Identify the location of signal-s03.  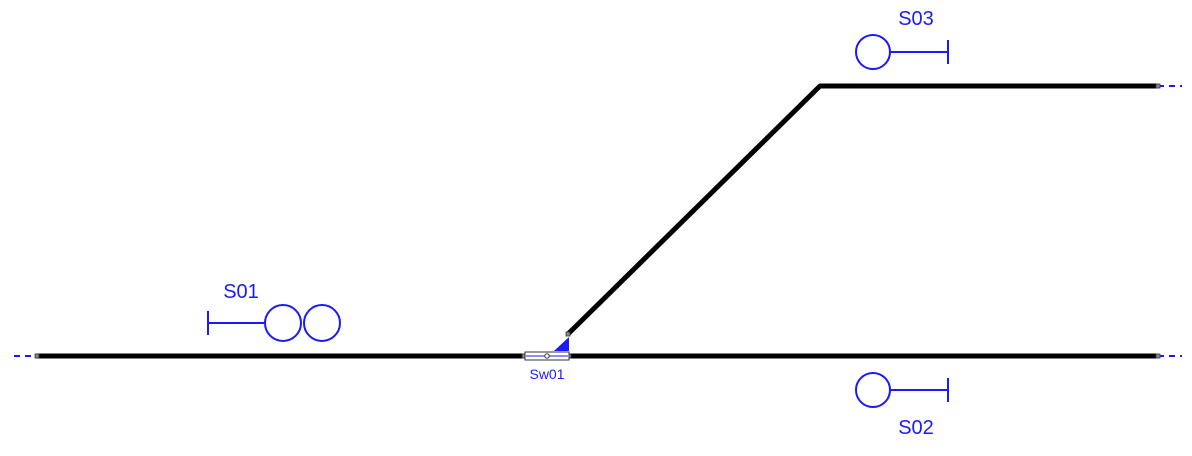
(902, 52).